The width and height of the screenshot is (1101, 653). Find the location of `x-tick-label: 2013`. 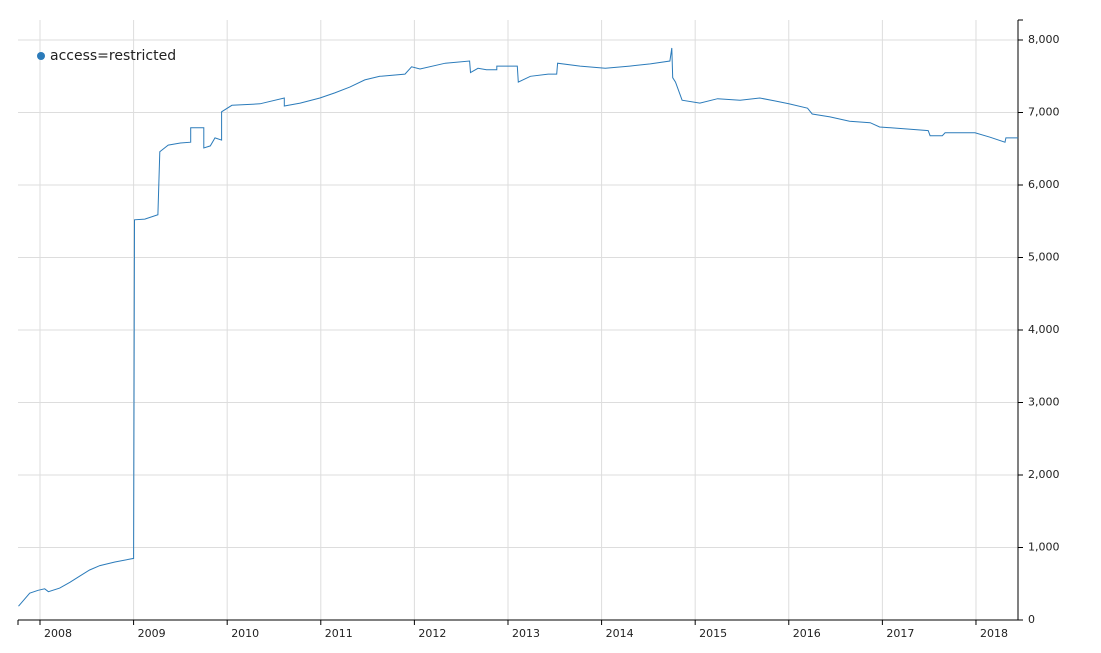

x-tick-label: 2013 is located at coordinates (526, 633).